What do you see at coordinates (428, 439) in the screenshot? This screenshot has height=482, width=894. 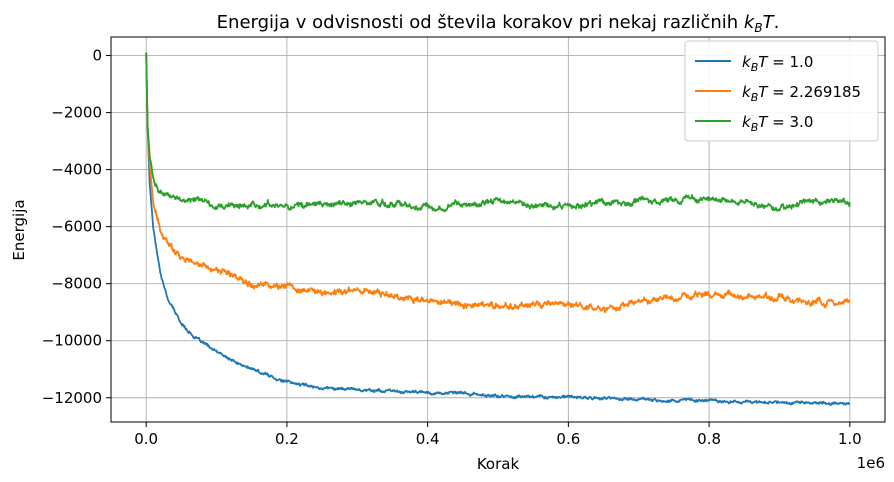 I see `x-tick-label: 0.4` at bounding box center [428, 439].